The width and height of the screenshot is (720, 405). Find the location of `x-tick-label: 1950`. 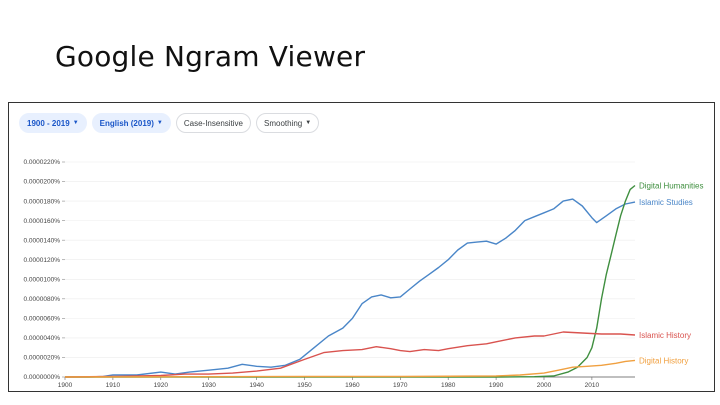

x-tick-label: 1950 is located at coordinates (304, 385).